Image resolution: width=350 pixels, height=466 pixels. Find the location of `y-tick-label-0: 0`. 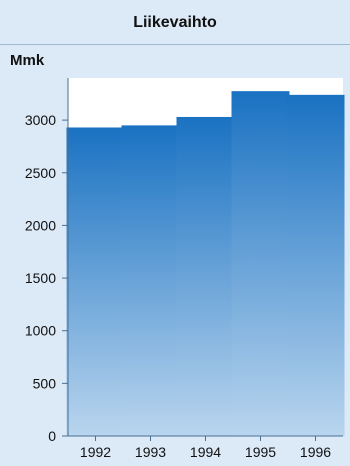

y-tick-label-0: 0 is located at coordinates (52, 436).